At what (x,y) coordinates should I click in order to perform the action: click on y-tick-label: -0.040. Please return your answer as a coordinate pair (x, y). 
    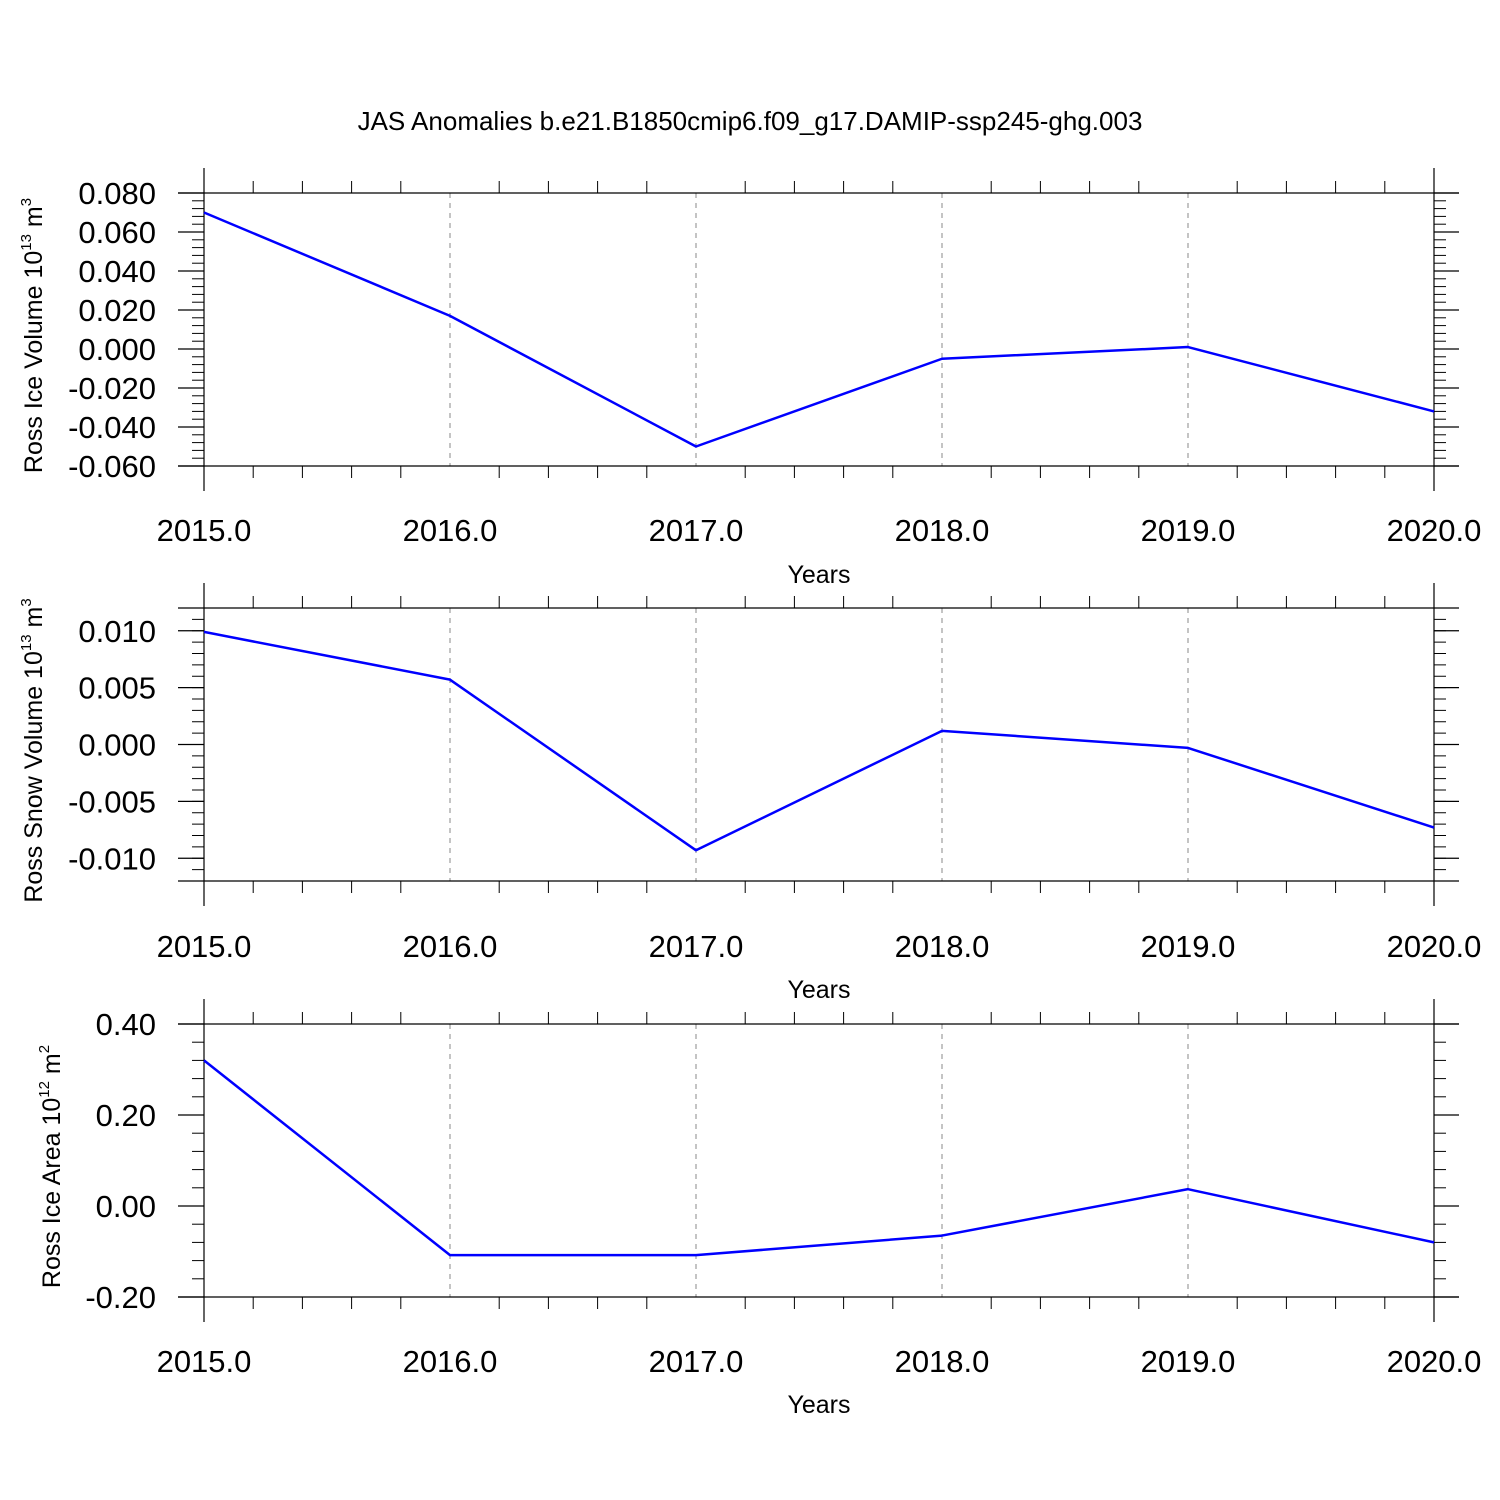
    Looking at the image, I should click on (112, 427).